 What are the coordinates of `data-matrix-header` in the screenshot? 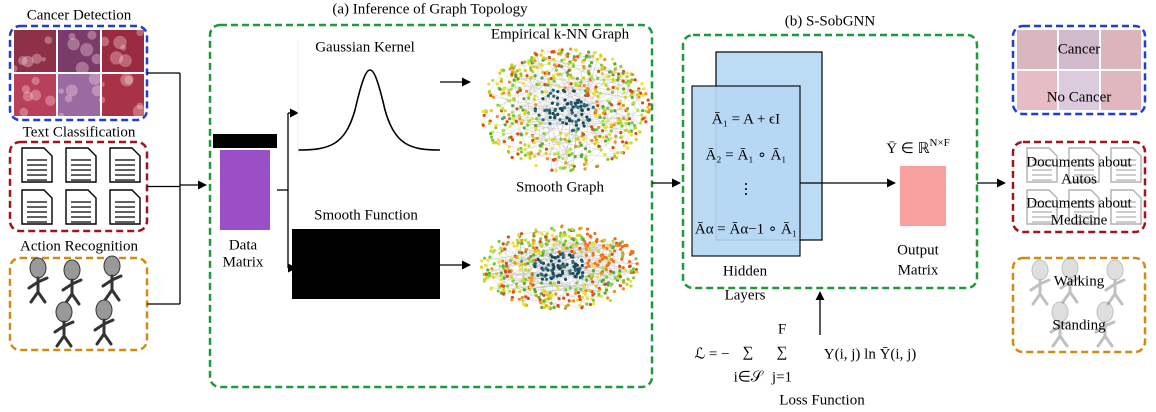 It's located at (245, 141).